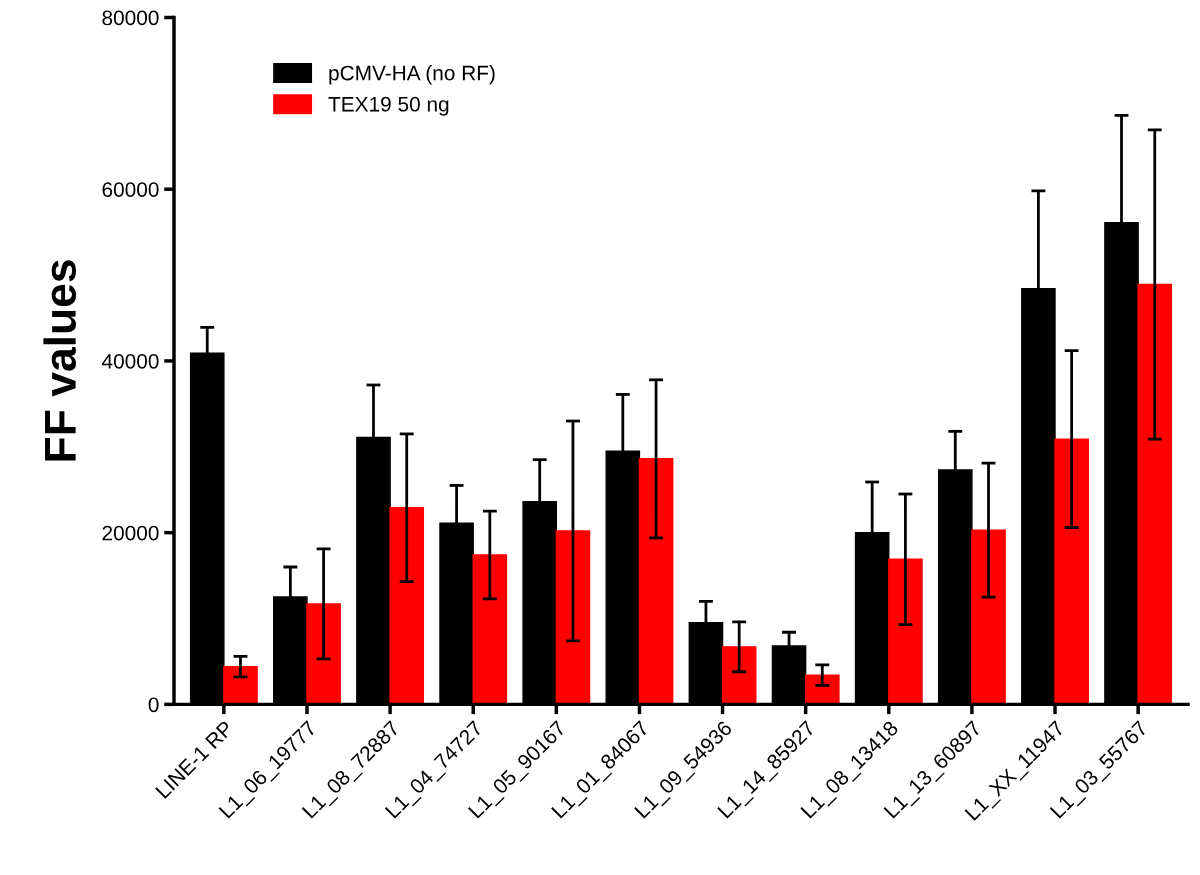  I want to click on legend-label: pCMV-HA (no RF), so click(412, 75).